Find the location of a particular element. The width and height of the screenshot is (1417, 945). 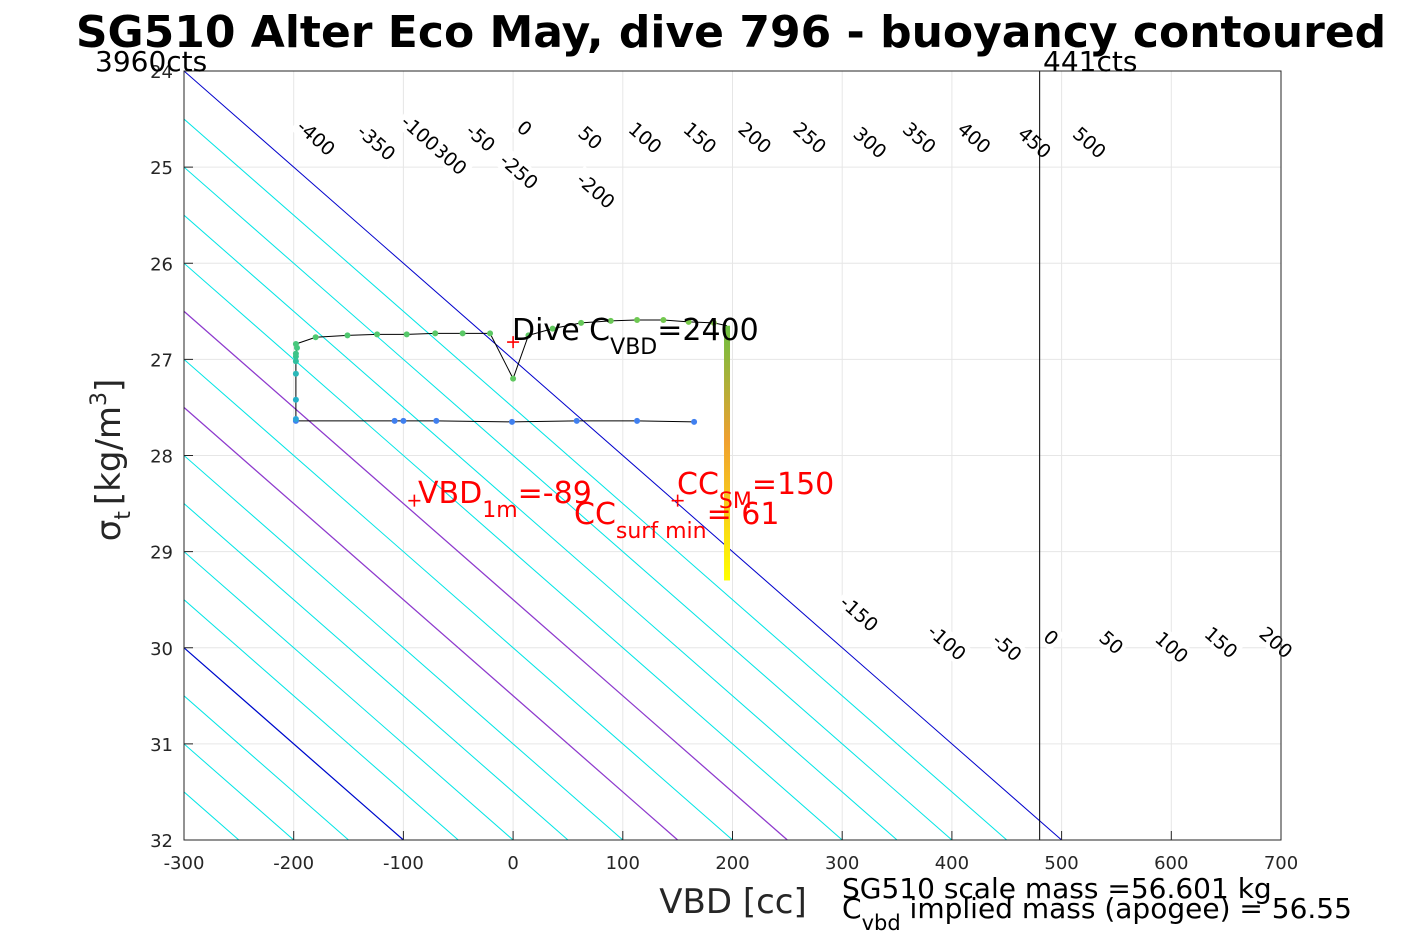

x-tick-label-2: -100 is located at coordinates (403, 863).